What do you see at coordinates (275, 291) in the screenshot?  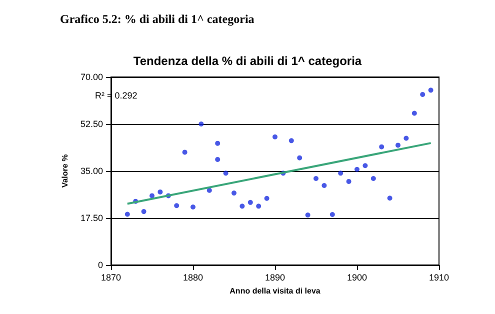 I see `x-axis-title: Anno della visita di leva` at bounding box center [275, 291].